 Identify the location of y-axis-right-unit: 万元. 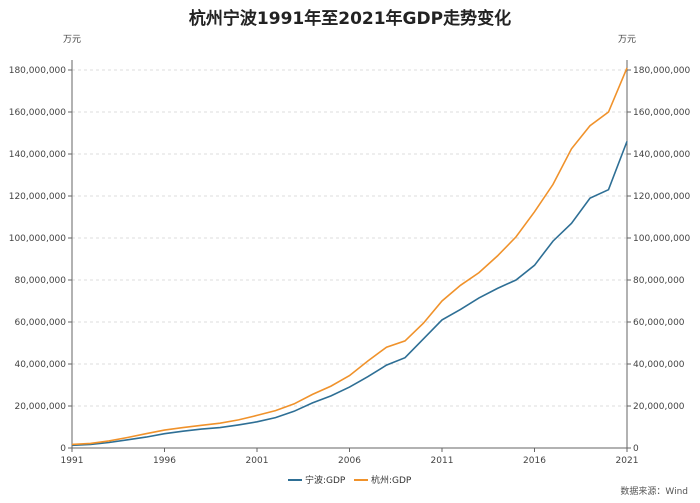
(627, 40).